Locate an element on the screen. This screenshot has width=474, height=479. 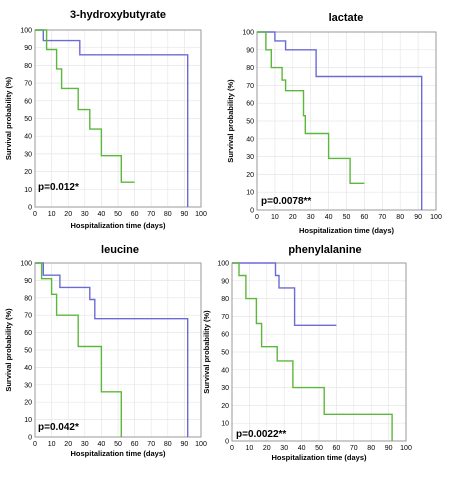
chart-title: 3-hydroxybutyrate is located at coordinates (118, 15).